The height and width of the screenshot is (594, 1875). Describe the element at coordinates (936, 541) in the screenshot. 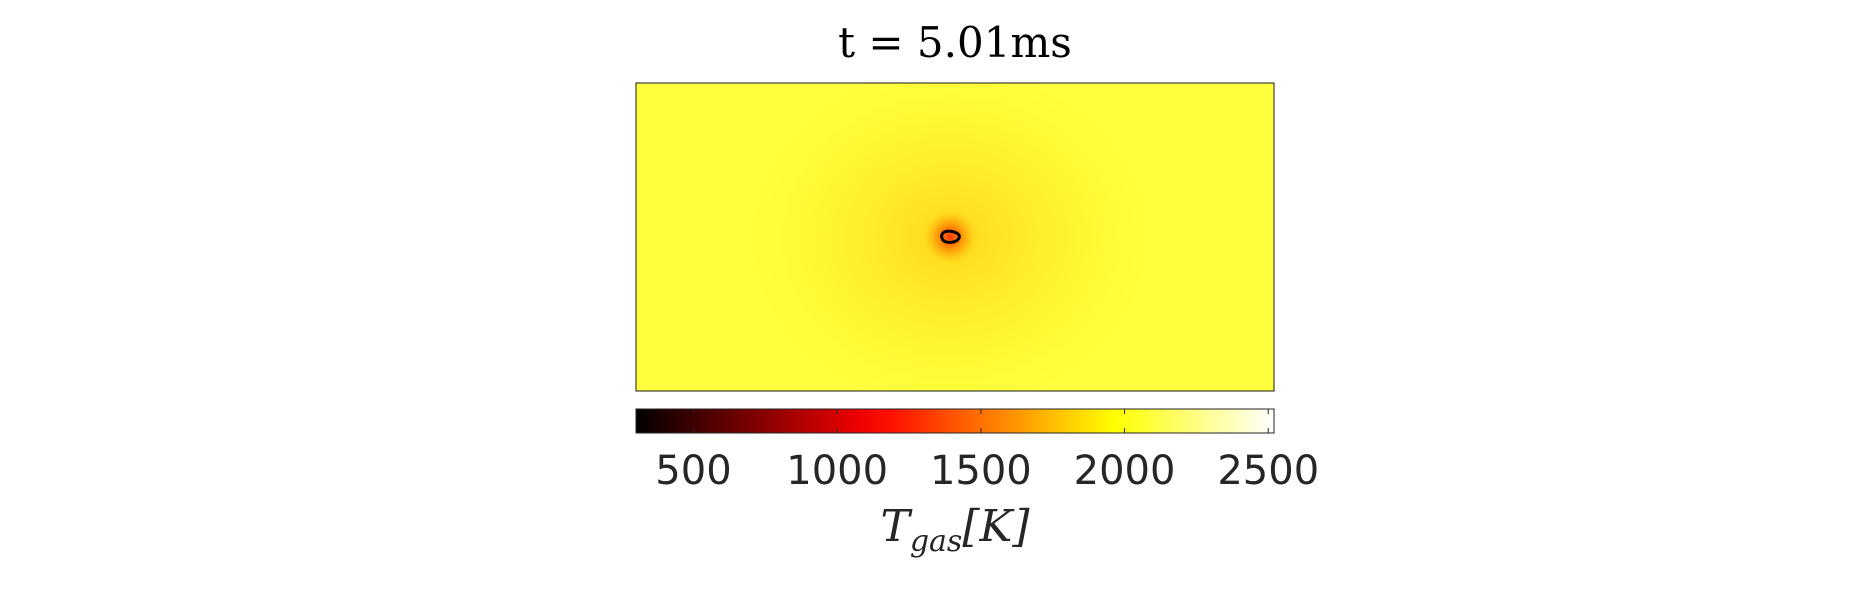

I see `colorbar-label-subscript: gas` at that location.